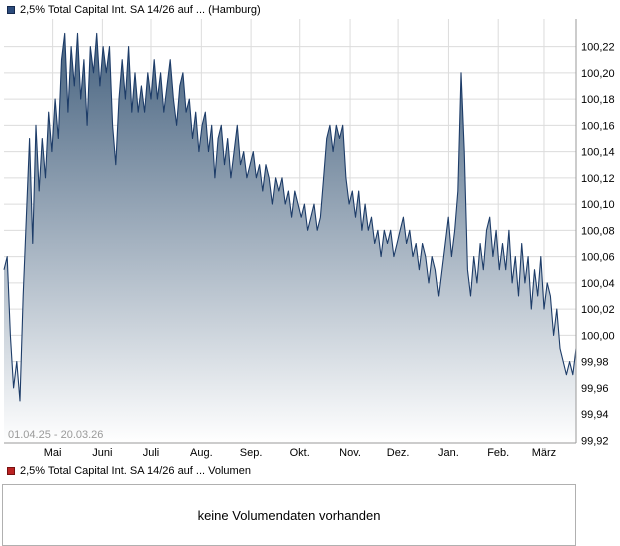 The image size is (620, 546). I want to click on svg-text: Juni, so click(102, 453).